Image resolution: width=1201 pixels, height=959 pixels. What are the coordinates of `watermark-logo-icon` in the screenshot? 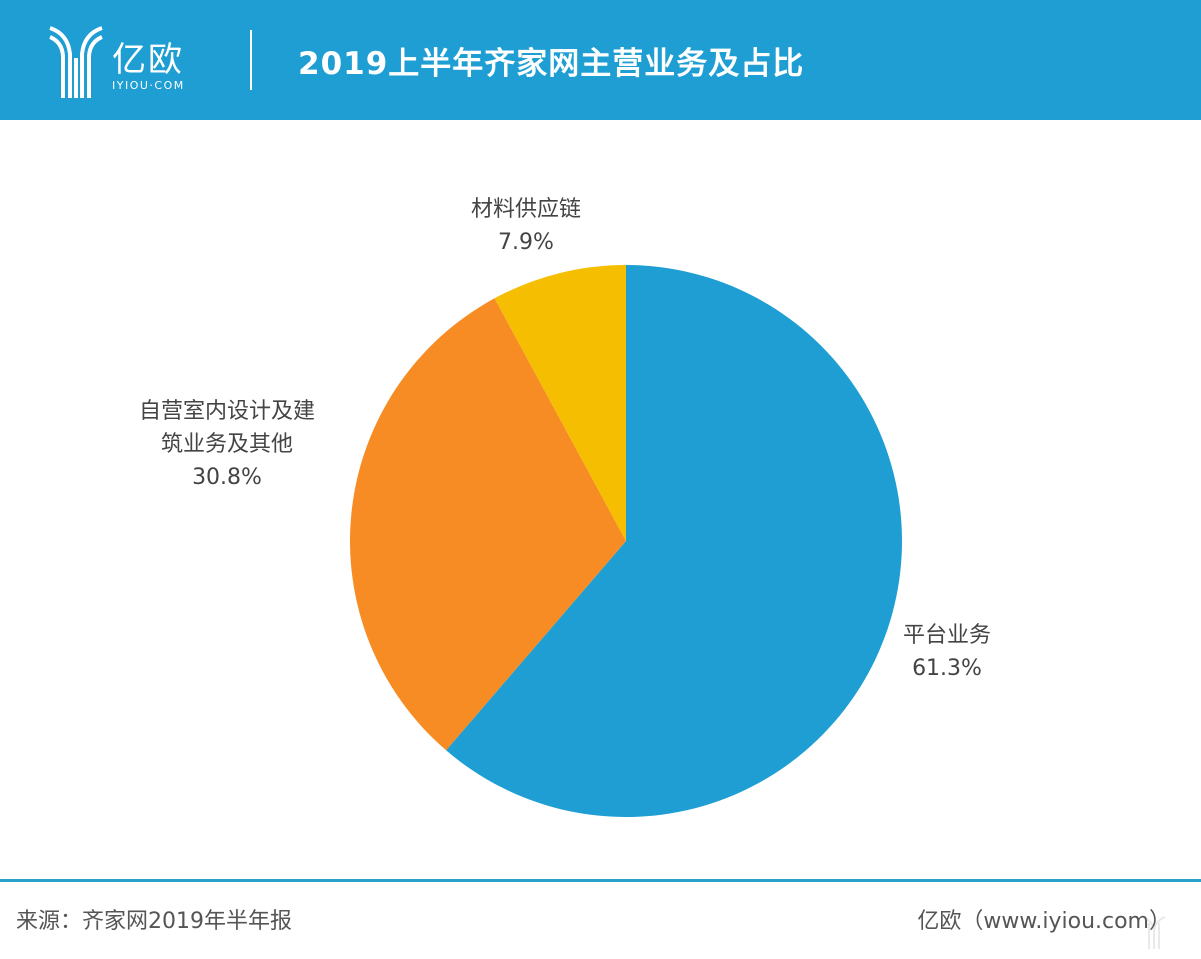 It's located at (1154, 932).